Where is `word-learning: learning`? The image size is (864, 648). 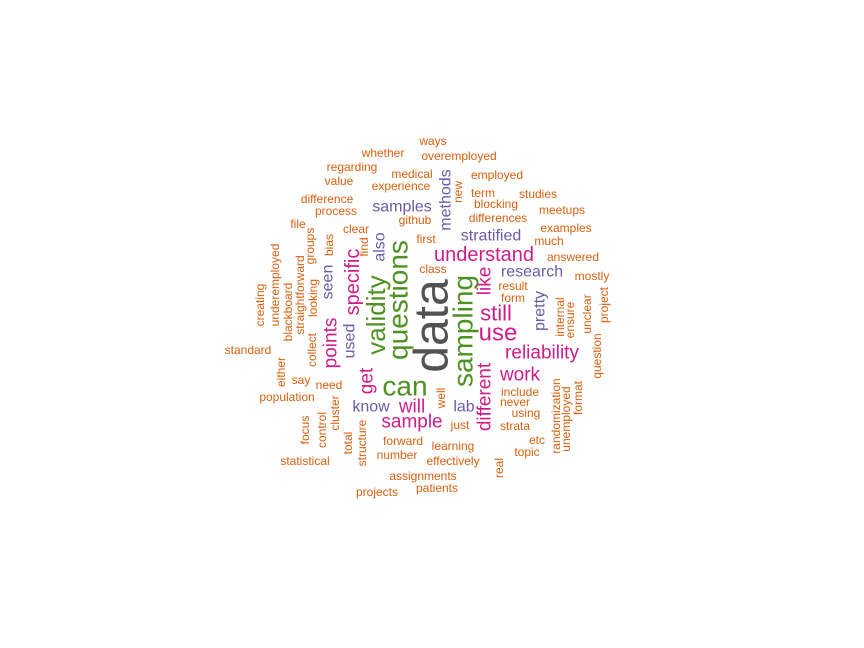 word-learning: learning is located at coordinates (453, 446).